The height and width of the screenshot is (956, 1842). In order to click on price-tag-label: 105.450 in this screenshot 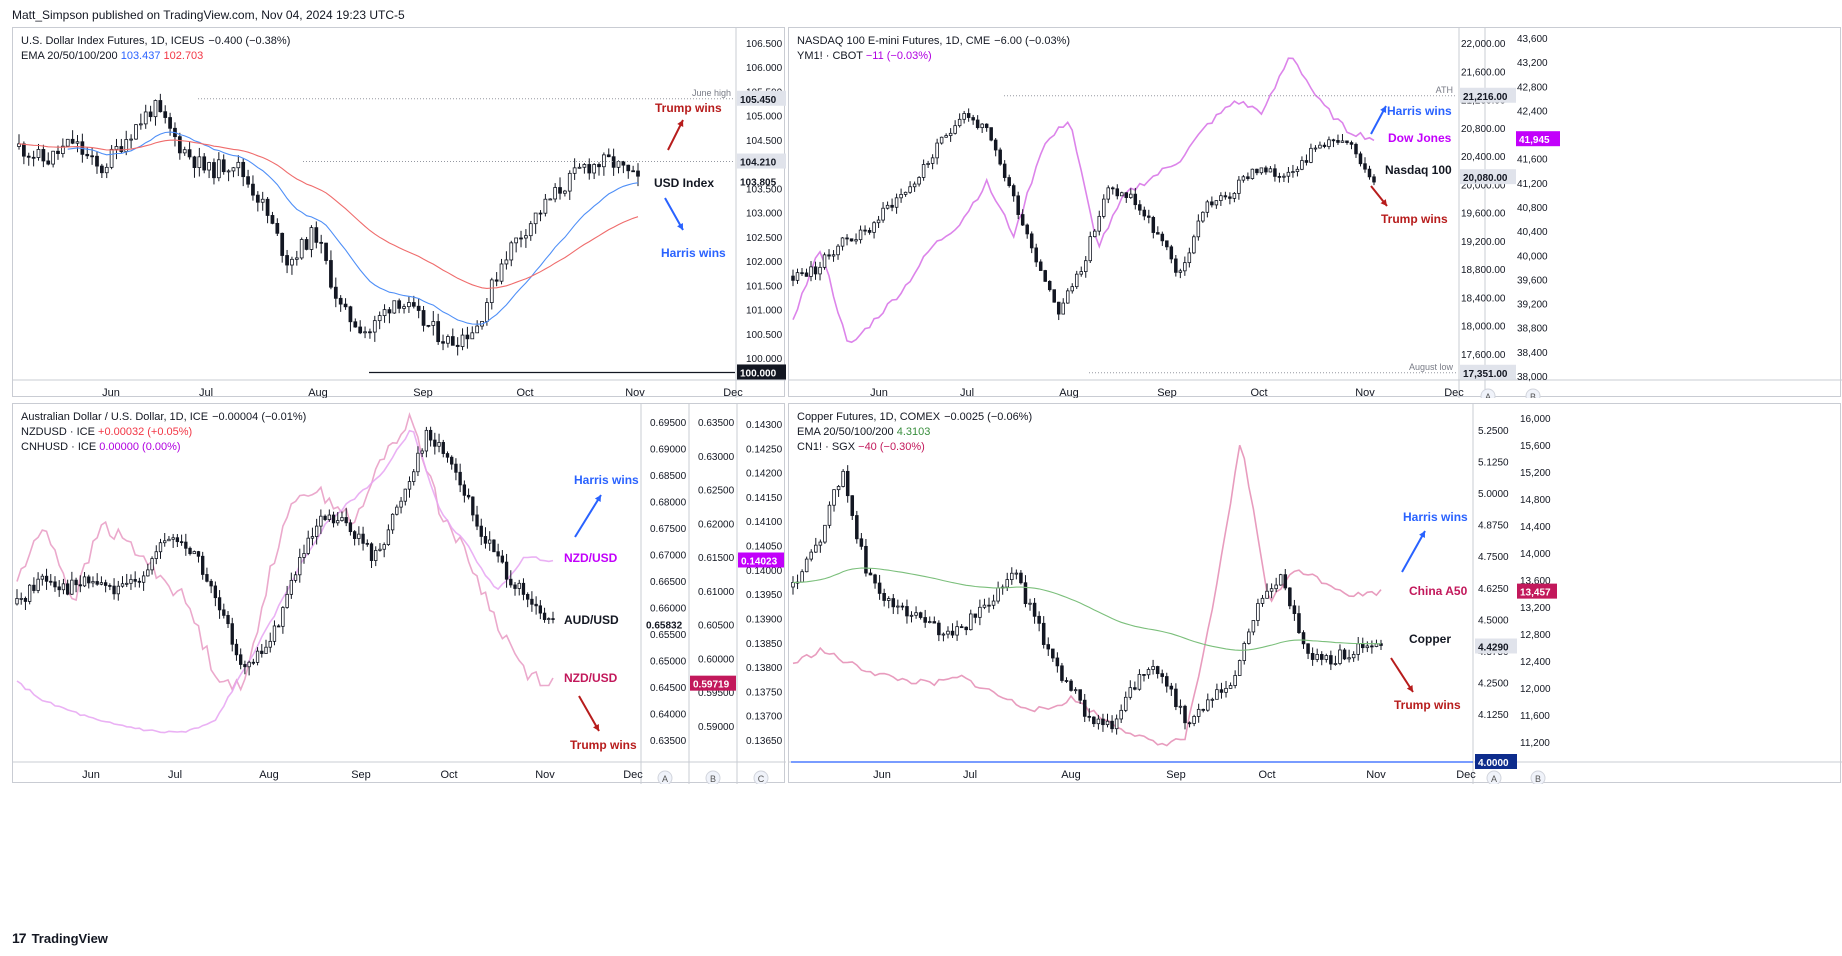, I will do `click(758, 100)`.